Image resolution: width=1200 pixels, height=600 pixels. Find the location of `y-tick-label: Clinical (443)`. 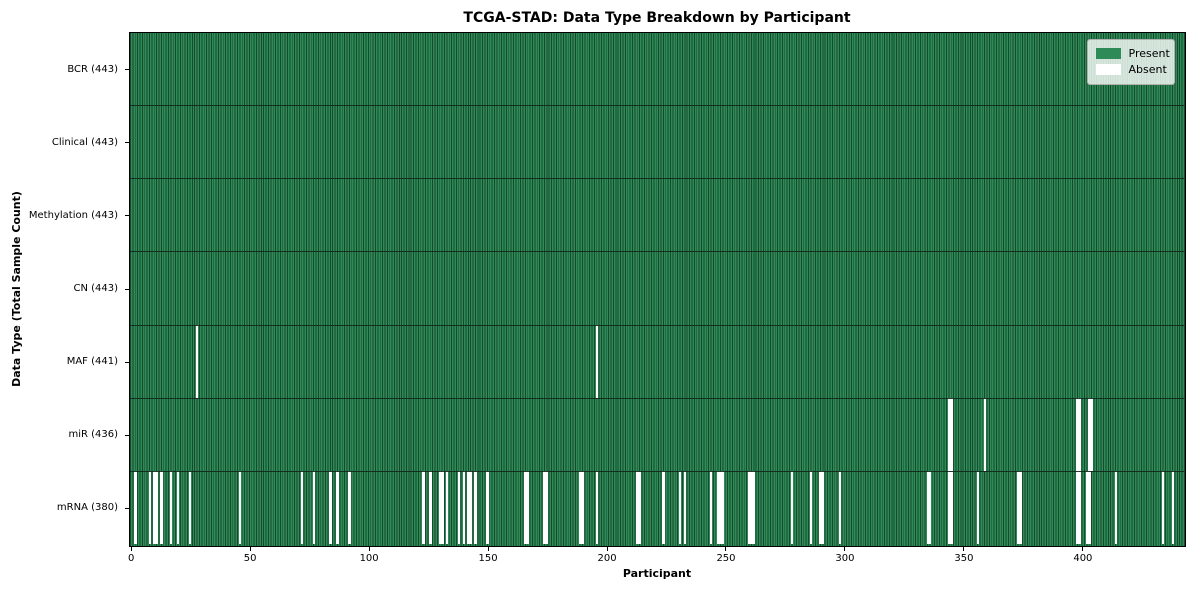

y-tick-label: Clinical (443) is located at coordinates (84, 142).